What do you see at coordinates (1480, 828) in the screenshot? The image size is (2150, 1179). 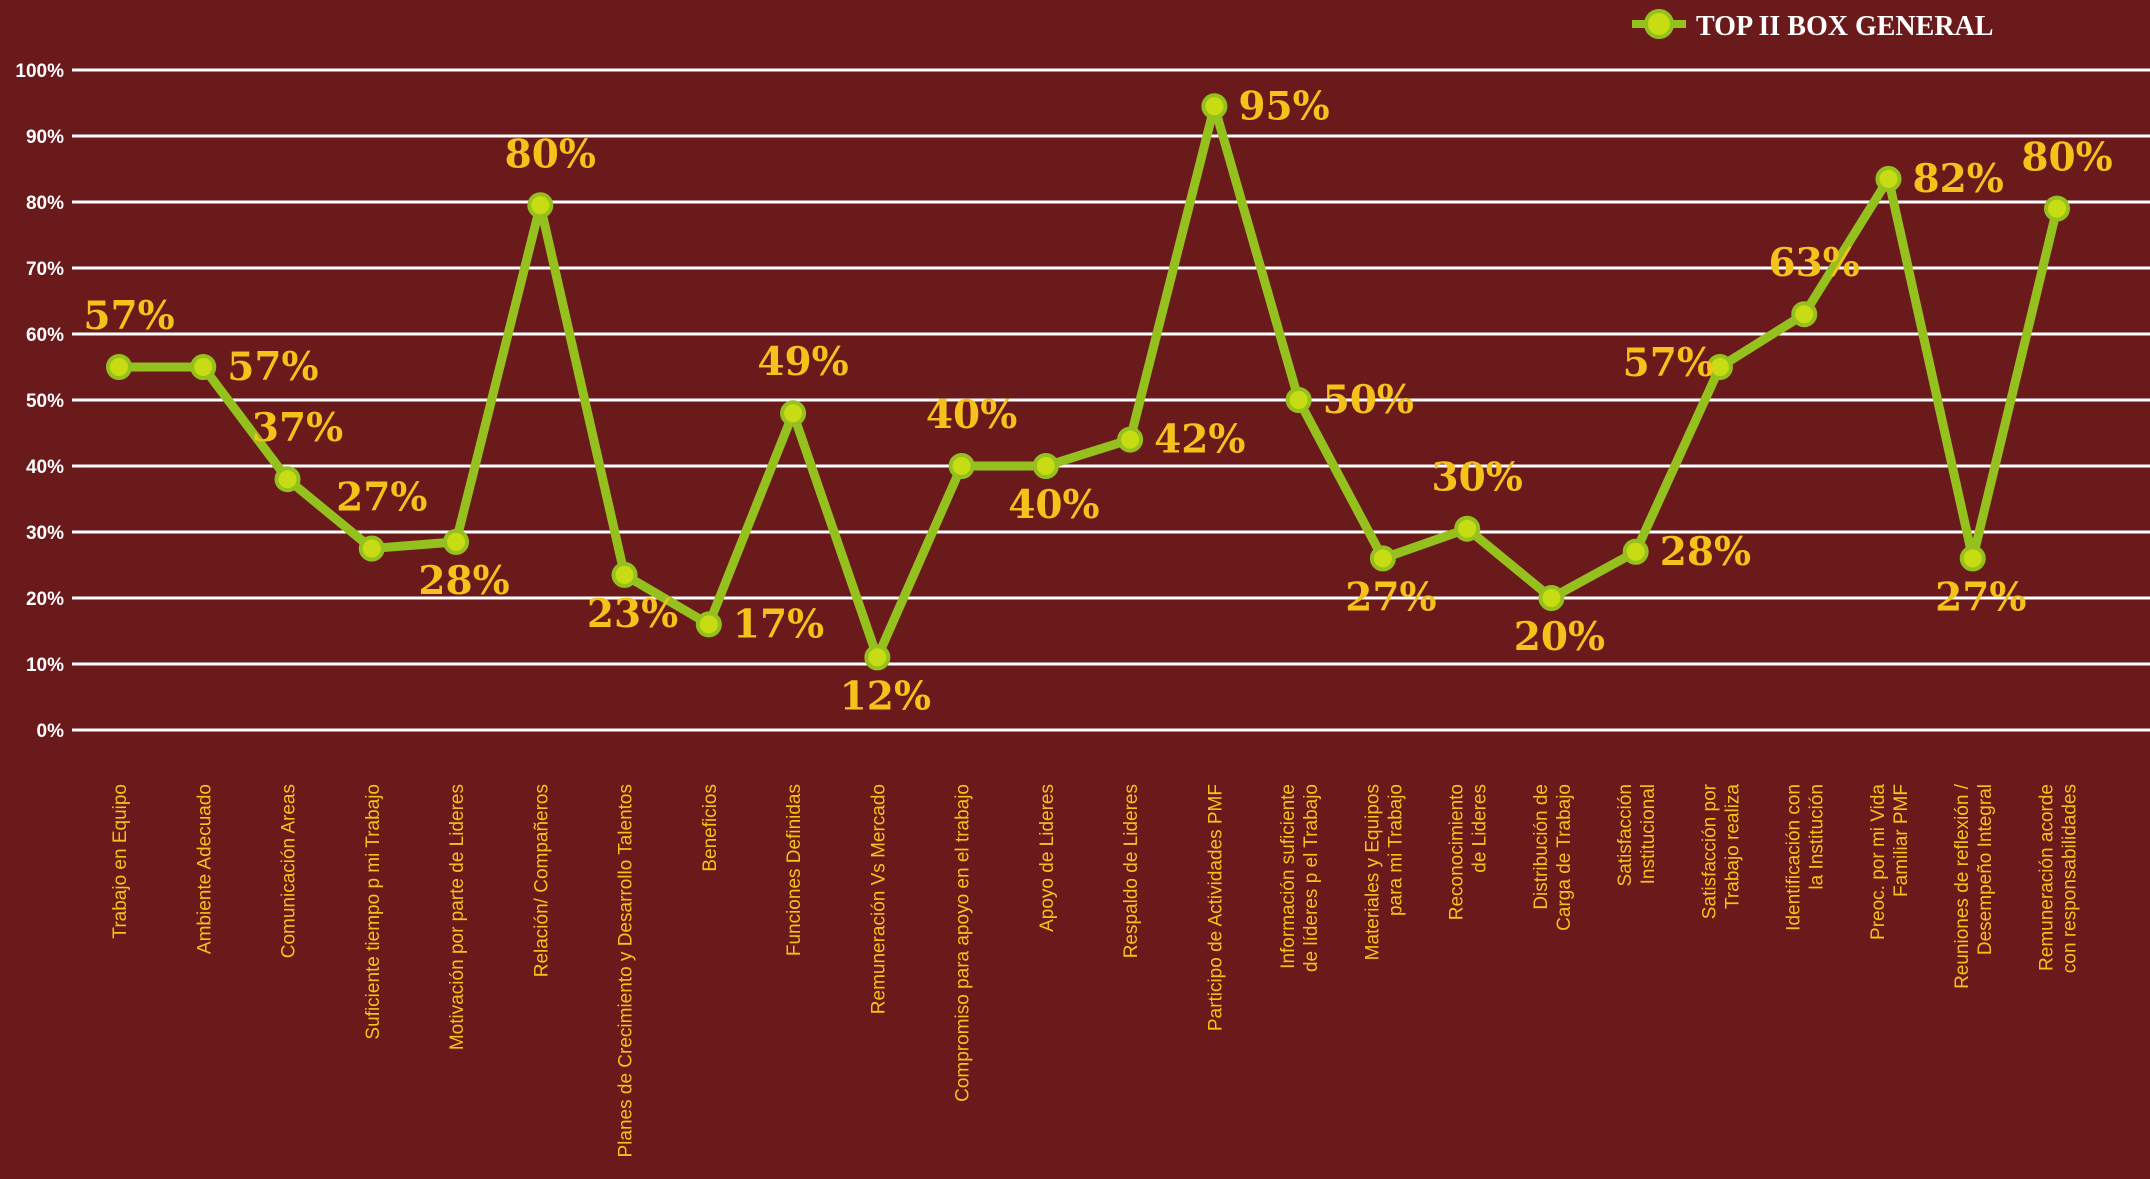 I see `x-tick-label-line: de Lideres` at bounding box center [1480, 828].